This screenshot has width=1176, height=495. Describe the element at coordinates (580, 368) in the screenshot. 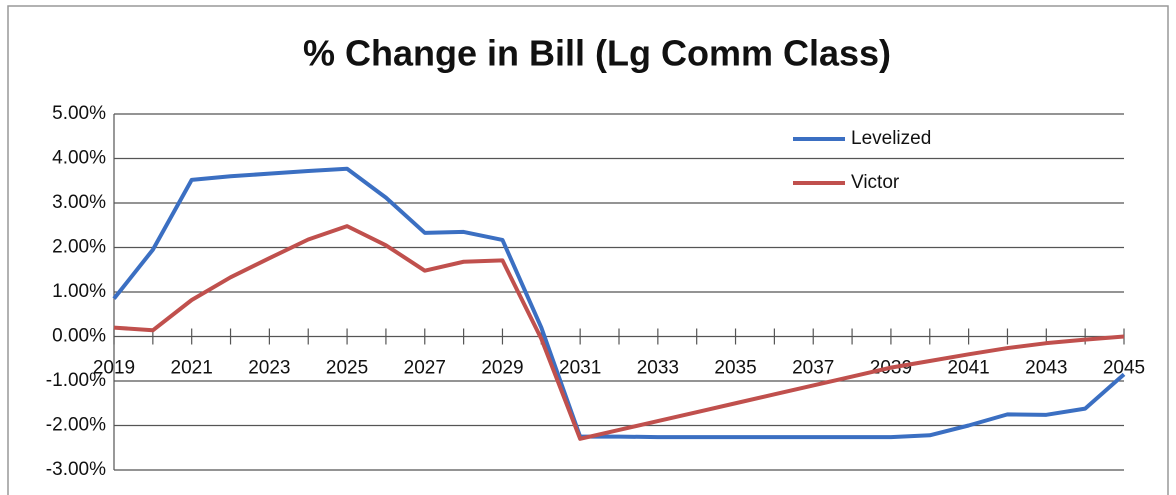

I see `x-tick-label: 2031` at that location.